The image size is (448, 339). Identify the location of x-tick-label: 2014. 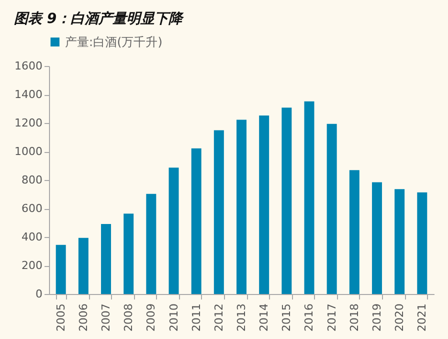
(264, 318).